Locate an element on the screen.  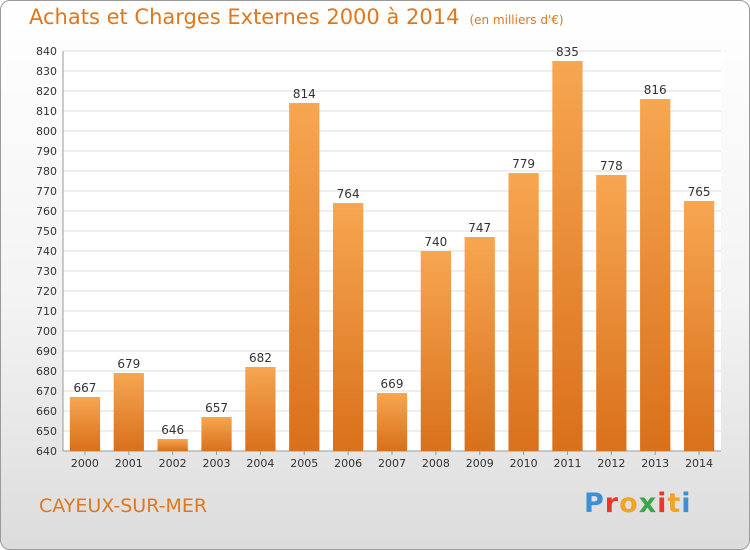
x-tick-label: 2014 is located at coordinates (699, 463).